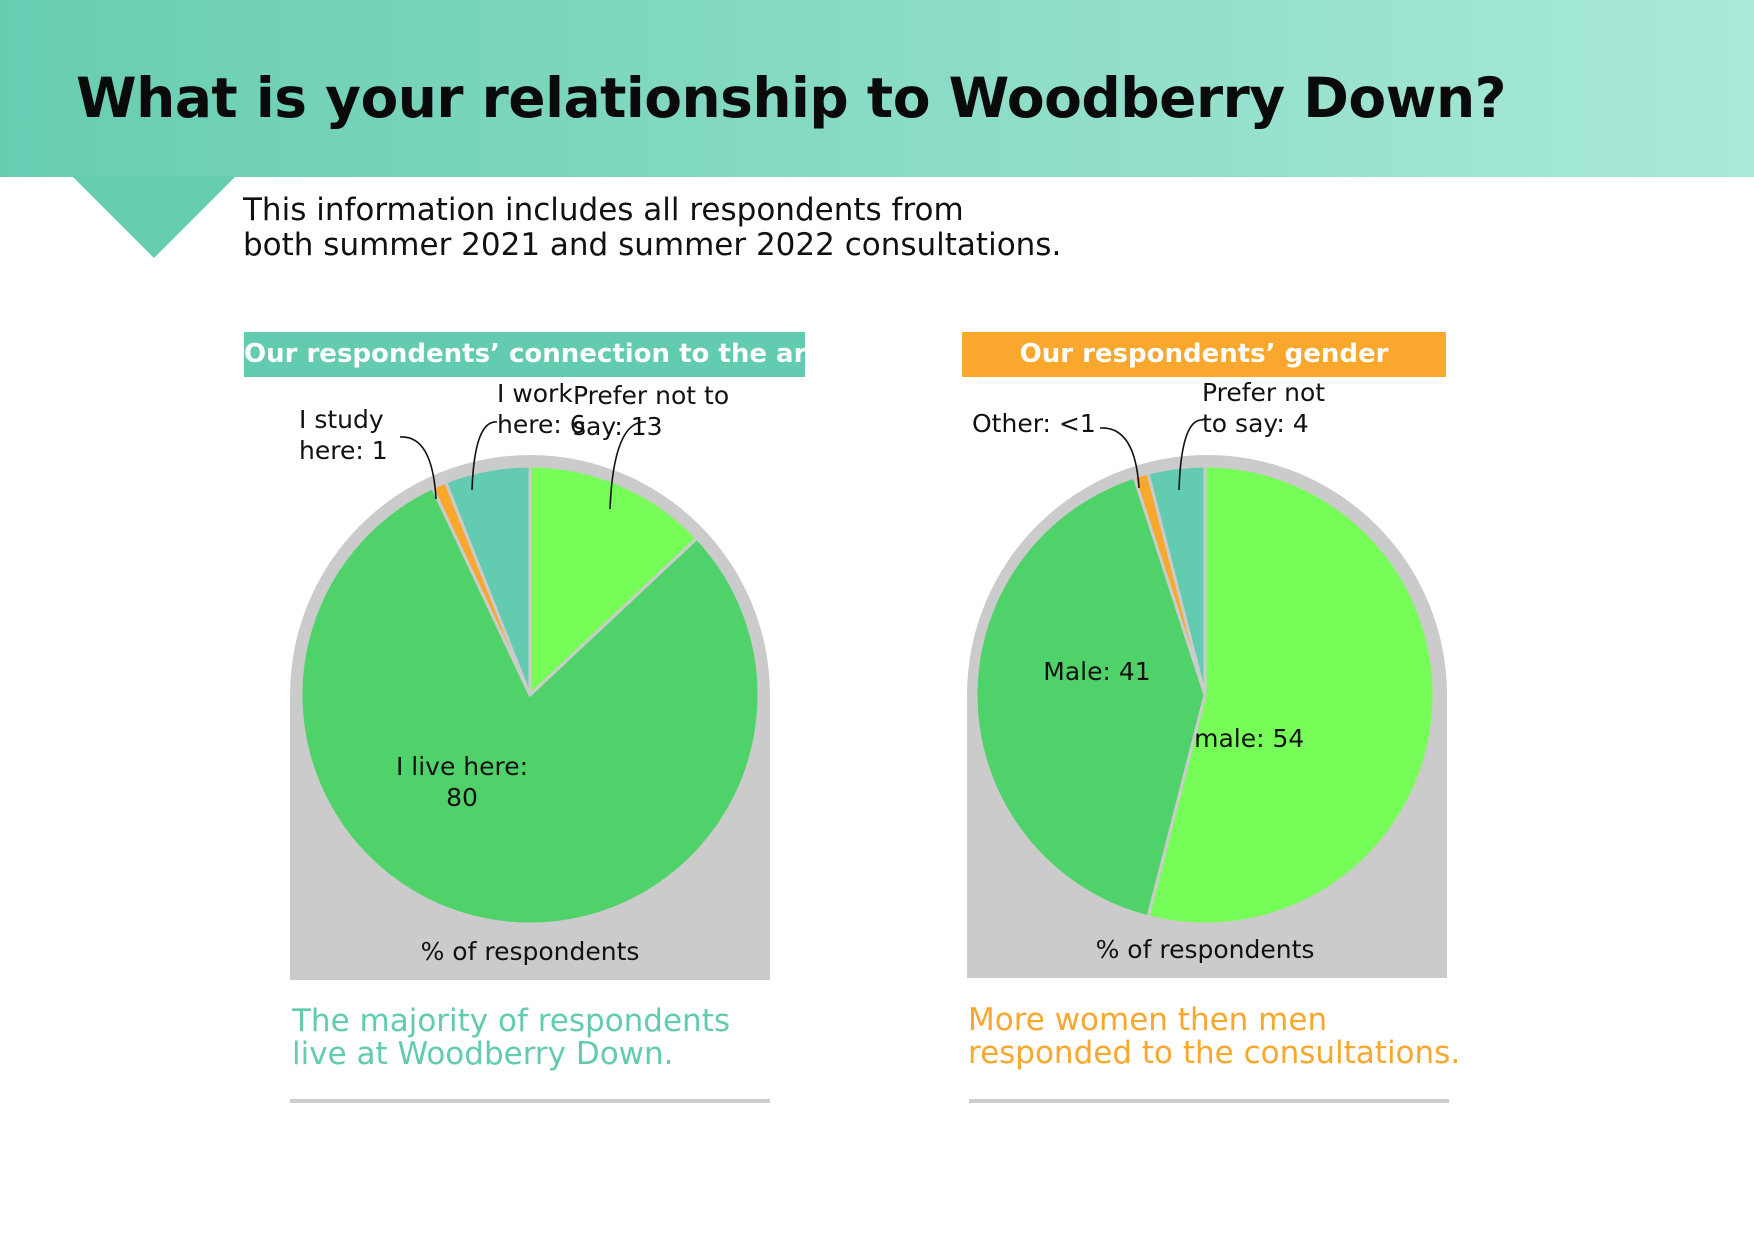 This screenshot has width=1754, height=1240. I want to click on connection-label-i-work-here: I work here: 6, so click(541, 409).